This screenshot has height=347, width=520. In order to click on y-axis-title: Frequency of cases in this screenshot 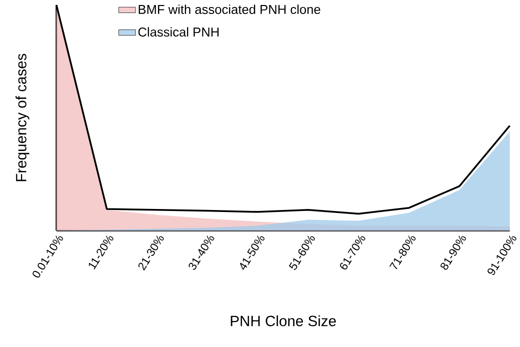, I will do `click(23, 117)`.